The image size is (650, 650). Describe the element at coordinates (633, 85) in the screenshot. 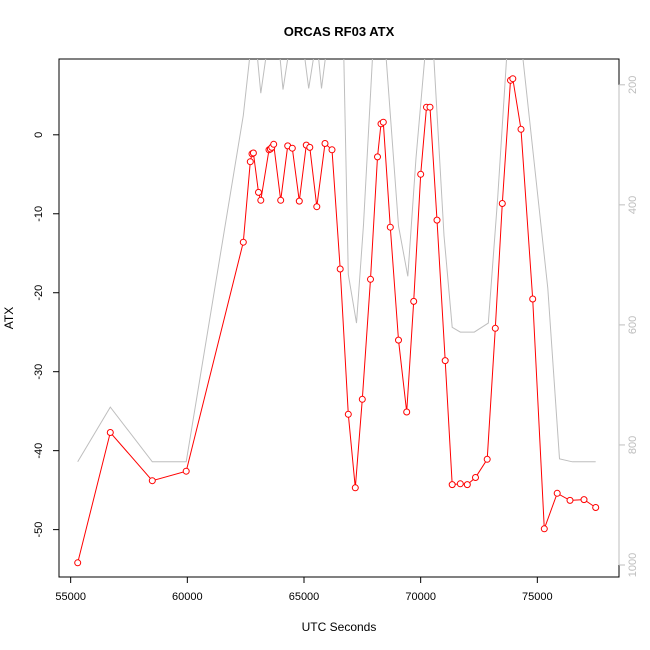

I see `y2-tick-label: 200` at that location.